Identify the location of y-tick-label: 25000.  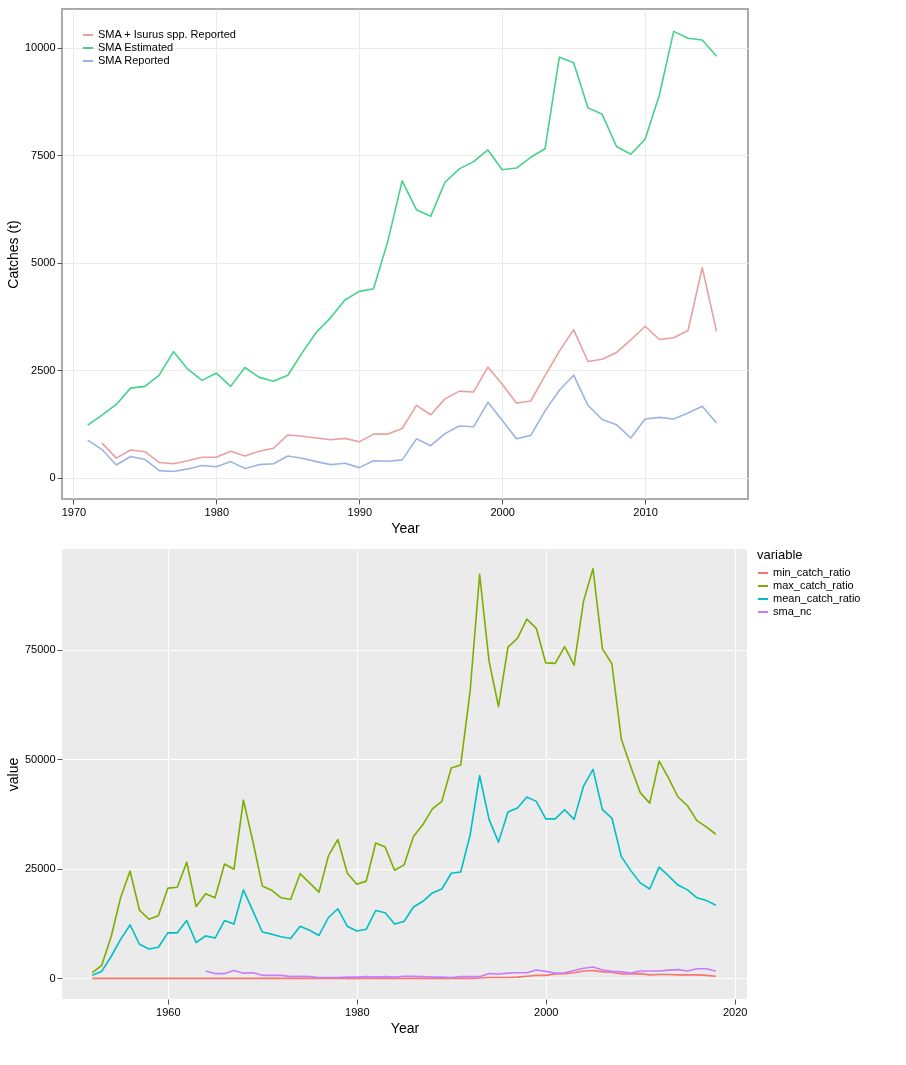
(40, 868).